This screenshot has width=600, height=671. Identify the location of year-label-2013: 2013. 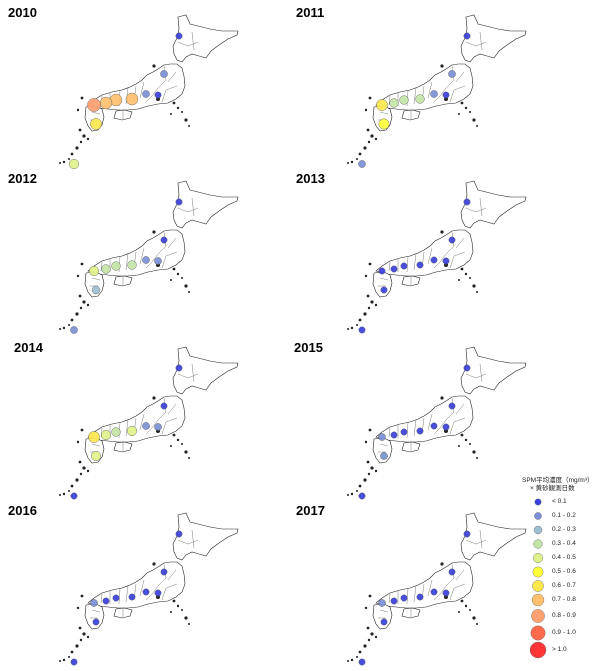
(310, 178).